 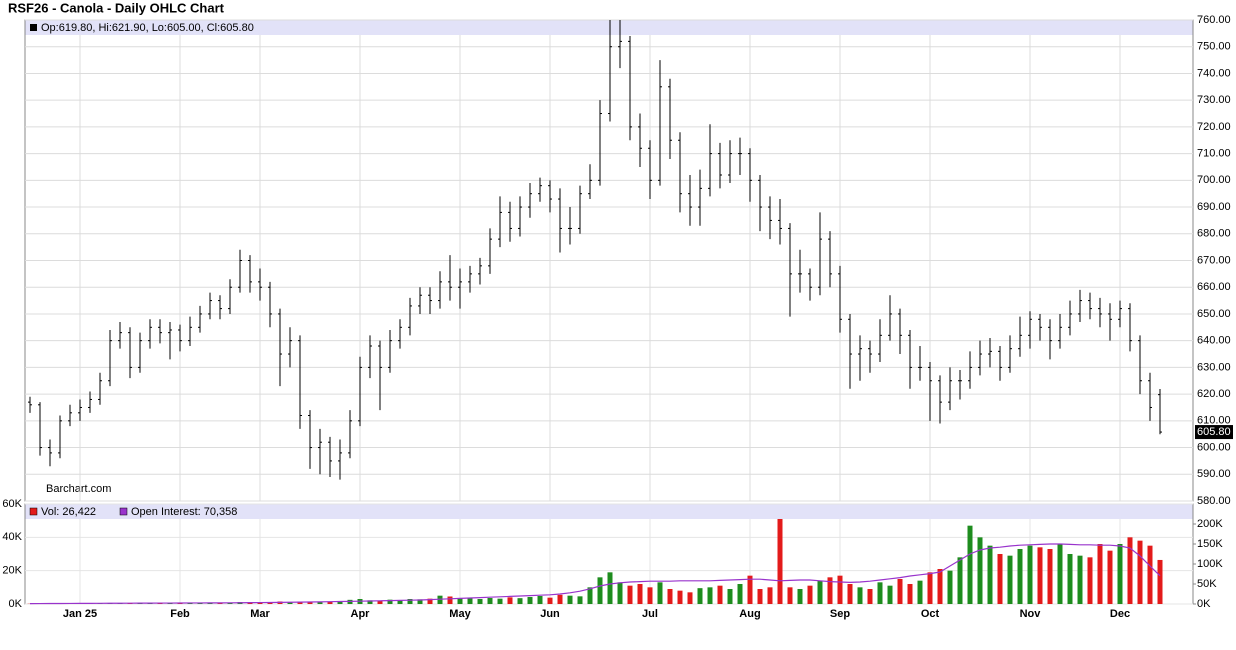 I want to click on y-tick-label: 700.00, so click(x=1214, y=180).